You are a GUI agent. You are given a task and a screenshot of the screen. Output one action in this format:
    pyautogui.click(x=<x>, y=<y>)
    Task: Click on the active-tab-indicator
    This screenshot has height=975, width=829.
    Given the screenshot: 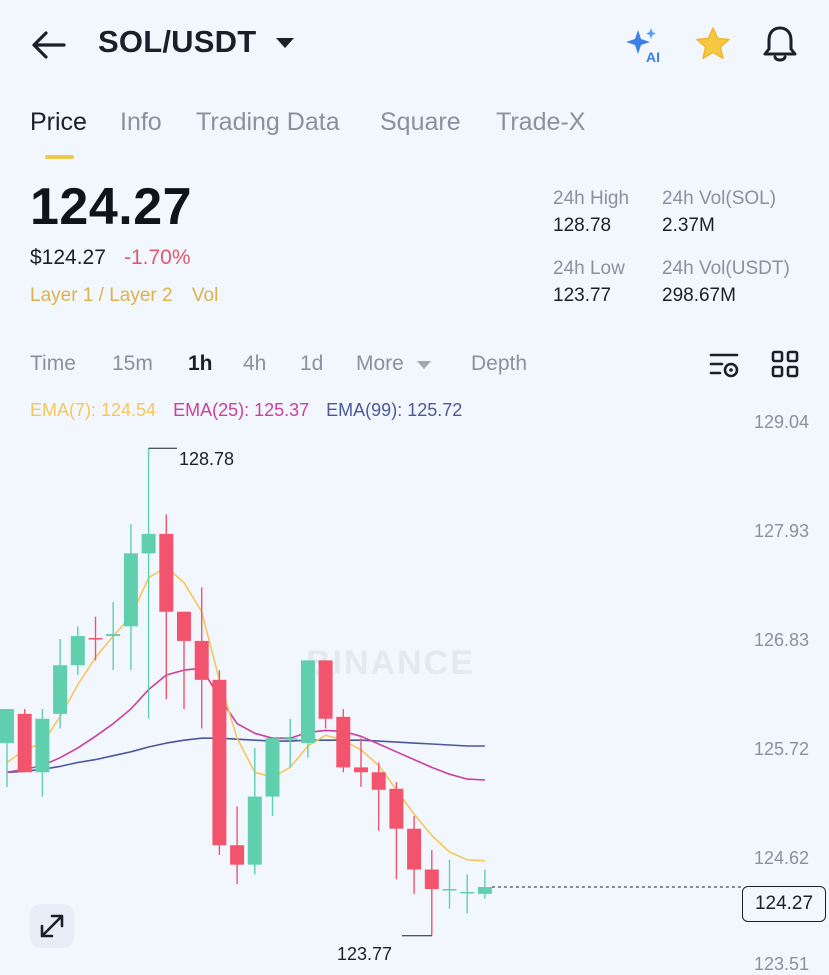 What is the action you would take?
    pyautogui.click(x=59, y=157)
    